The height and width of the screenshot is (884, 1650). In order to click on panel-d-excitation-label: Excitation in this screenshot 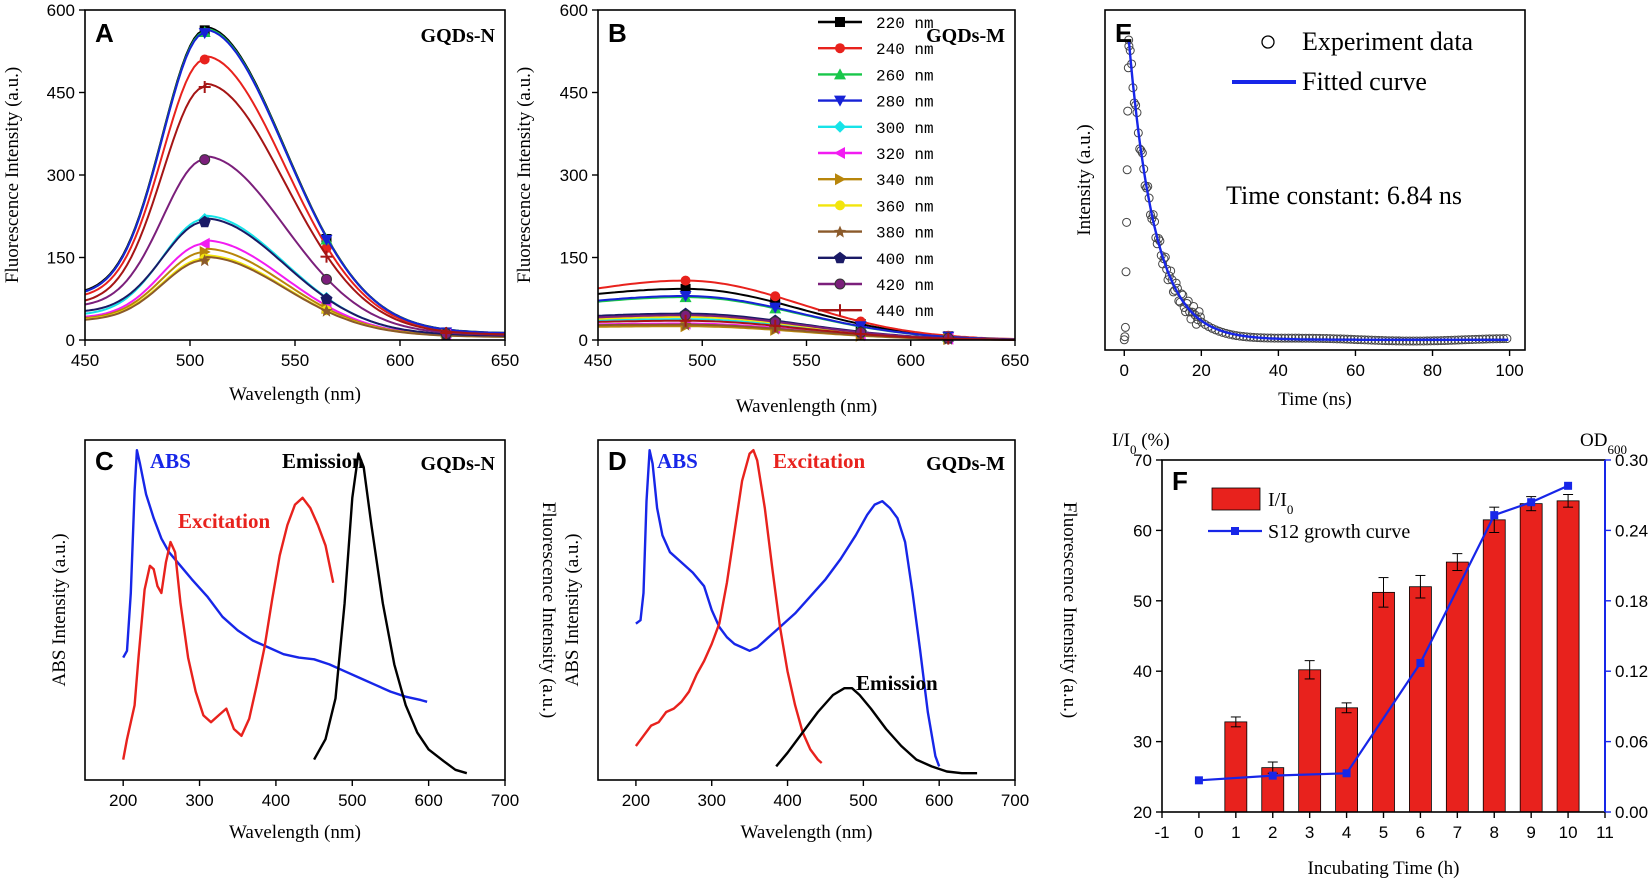, I will do `click(819, 461)`.